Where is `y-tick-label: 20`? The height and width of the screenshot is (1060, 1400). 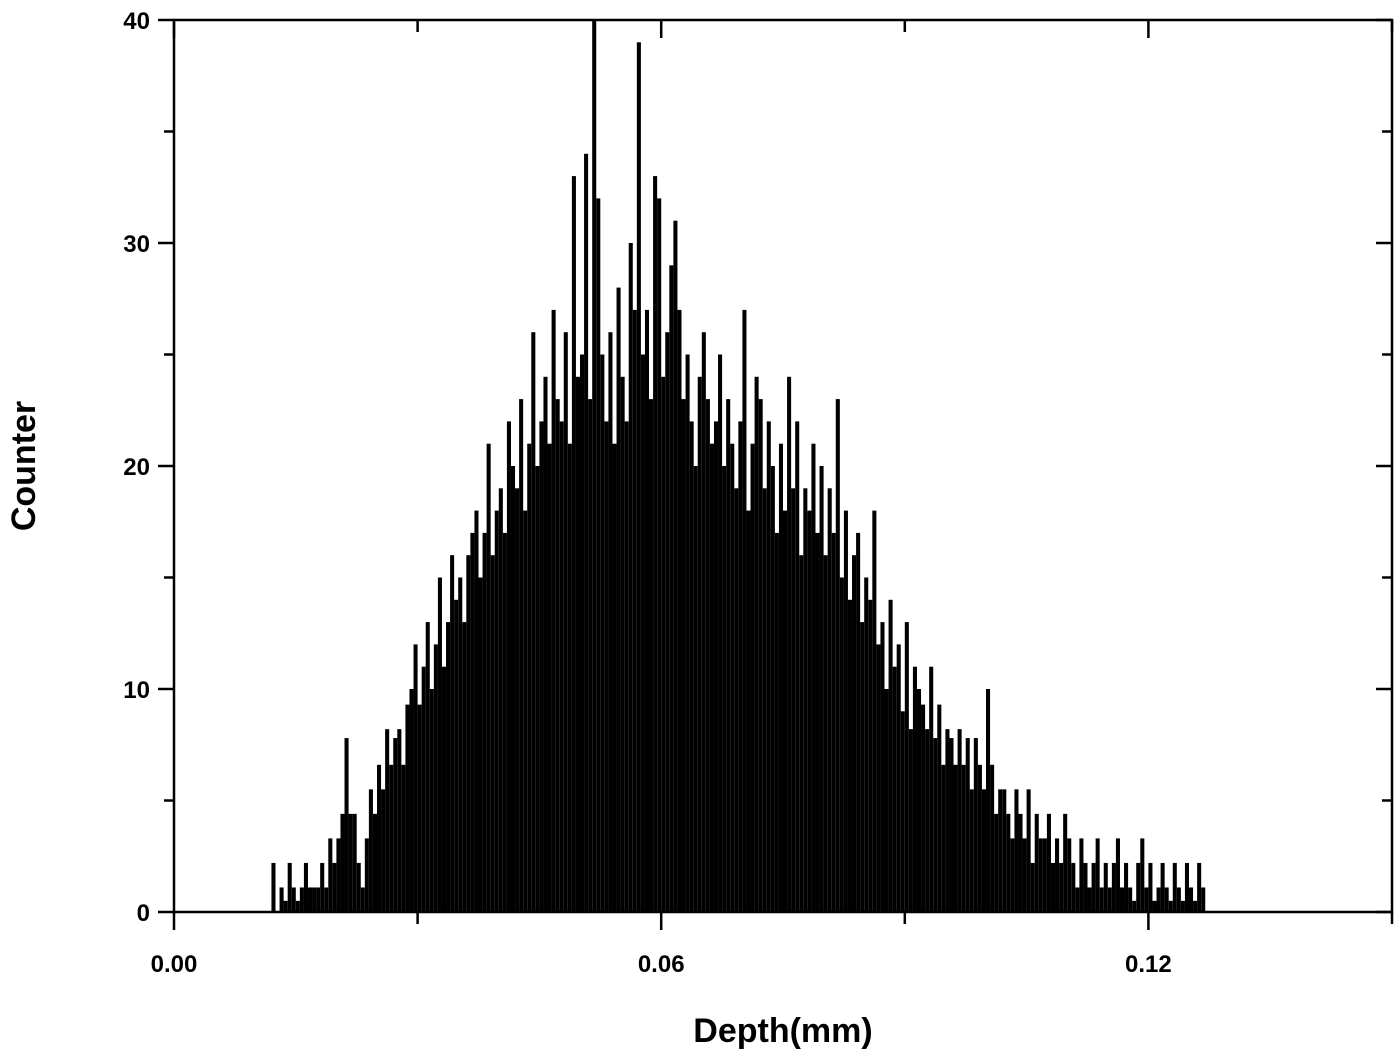 y-tick-label: 20 is located at coordinates (136, 467).